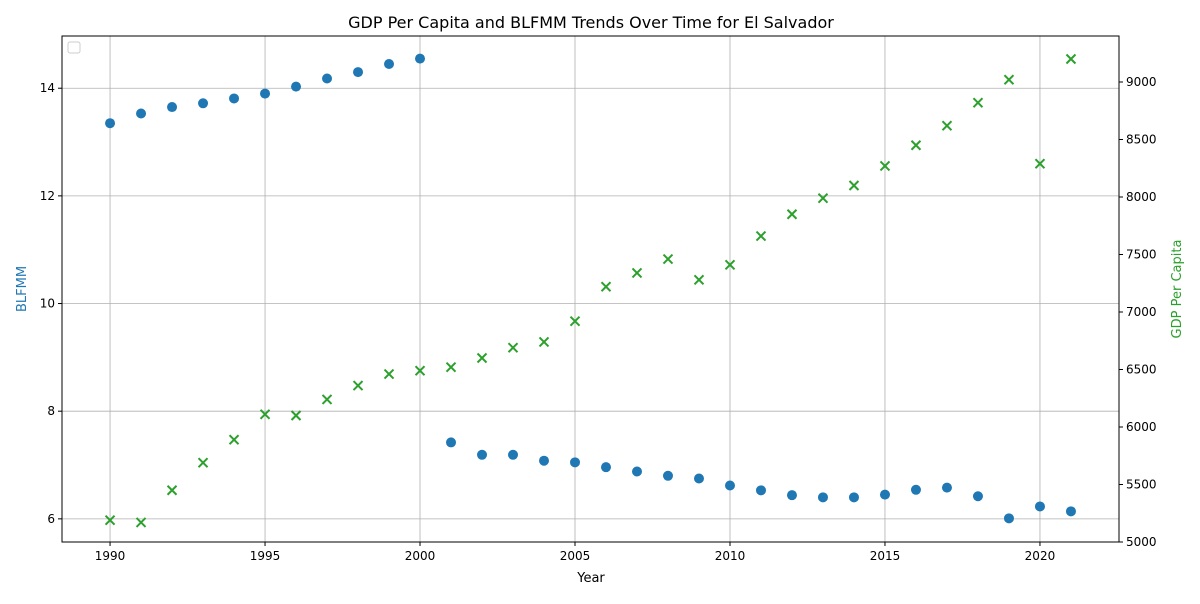 This screenshot has width=1200, height=604. What do you see at coordinates (1141, 255) in the screenshot?
I see `right-tick-label: 7500` at bounding box center [1141, 255].